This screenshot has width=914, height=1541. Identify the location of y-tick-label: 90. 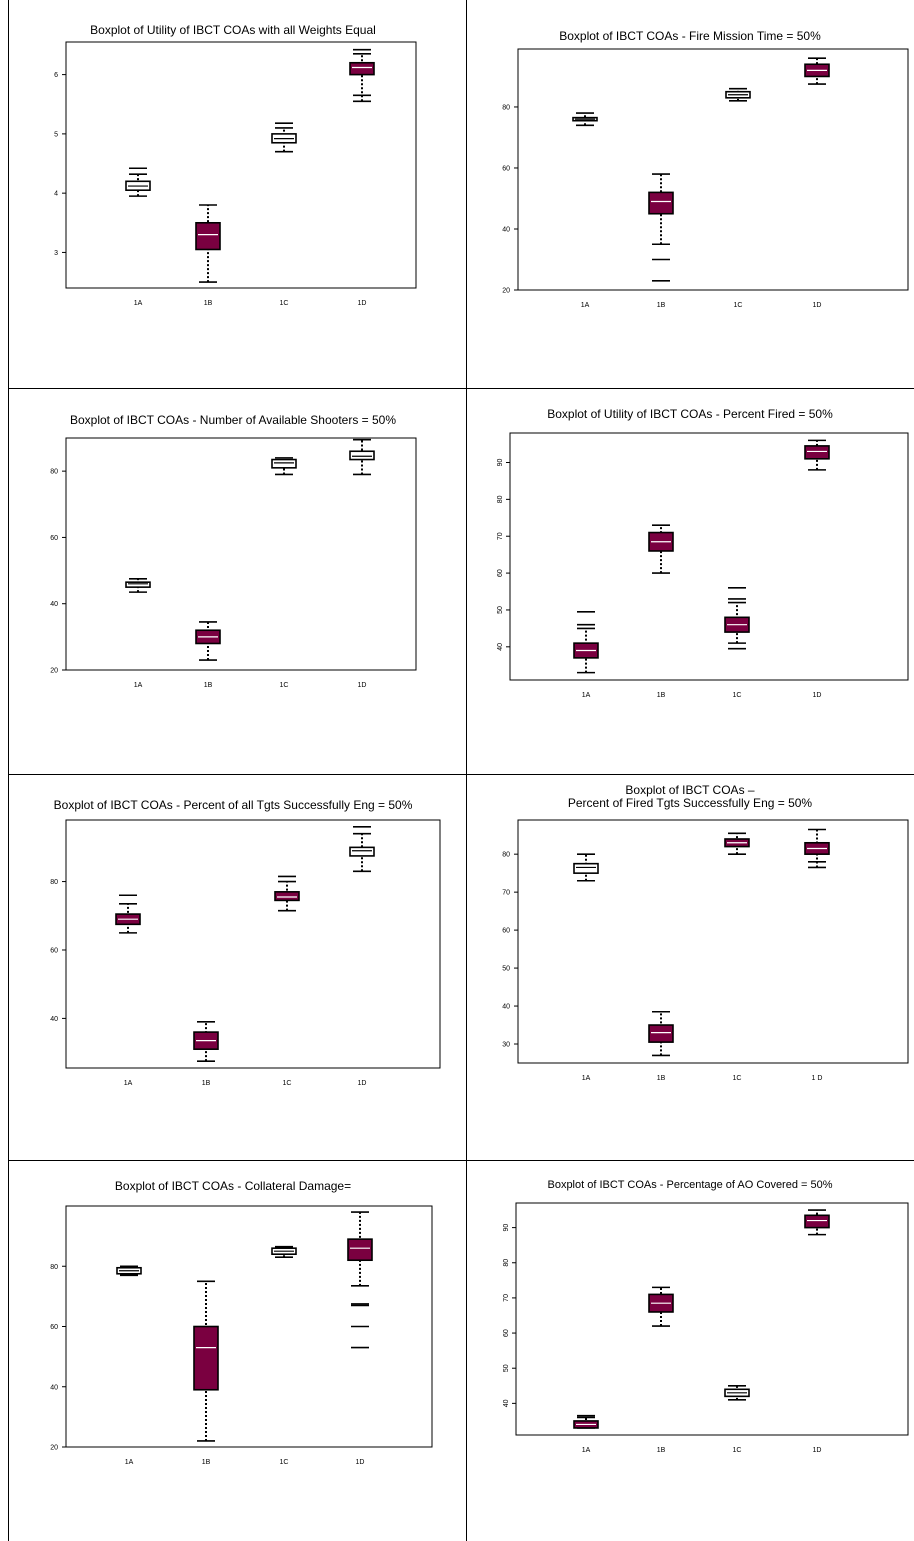
(500, 462).